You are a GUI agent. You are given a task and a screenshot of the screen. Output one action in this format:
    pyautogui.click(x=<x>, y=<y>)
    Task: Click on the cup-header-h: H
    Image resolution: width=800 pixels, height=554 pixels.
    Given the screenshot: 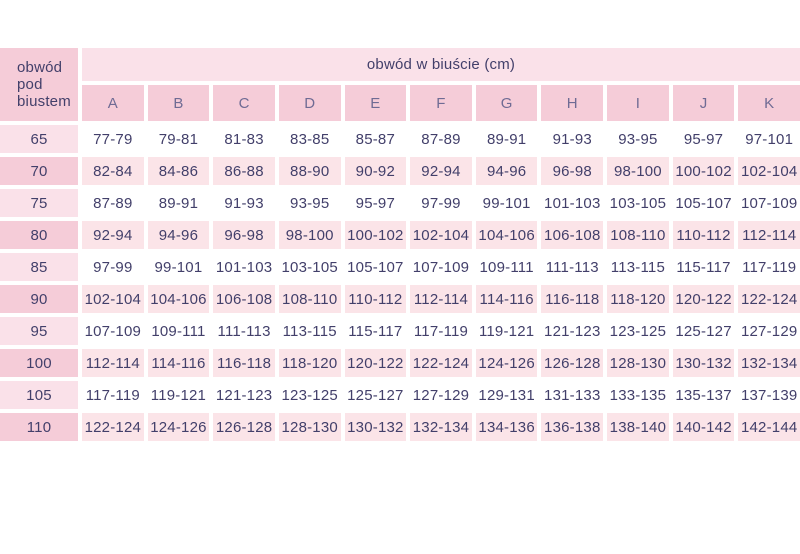 What is the action you would take?
    pyautogui.click(x=572, y=103)
    